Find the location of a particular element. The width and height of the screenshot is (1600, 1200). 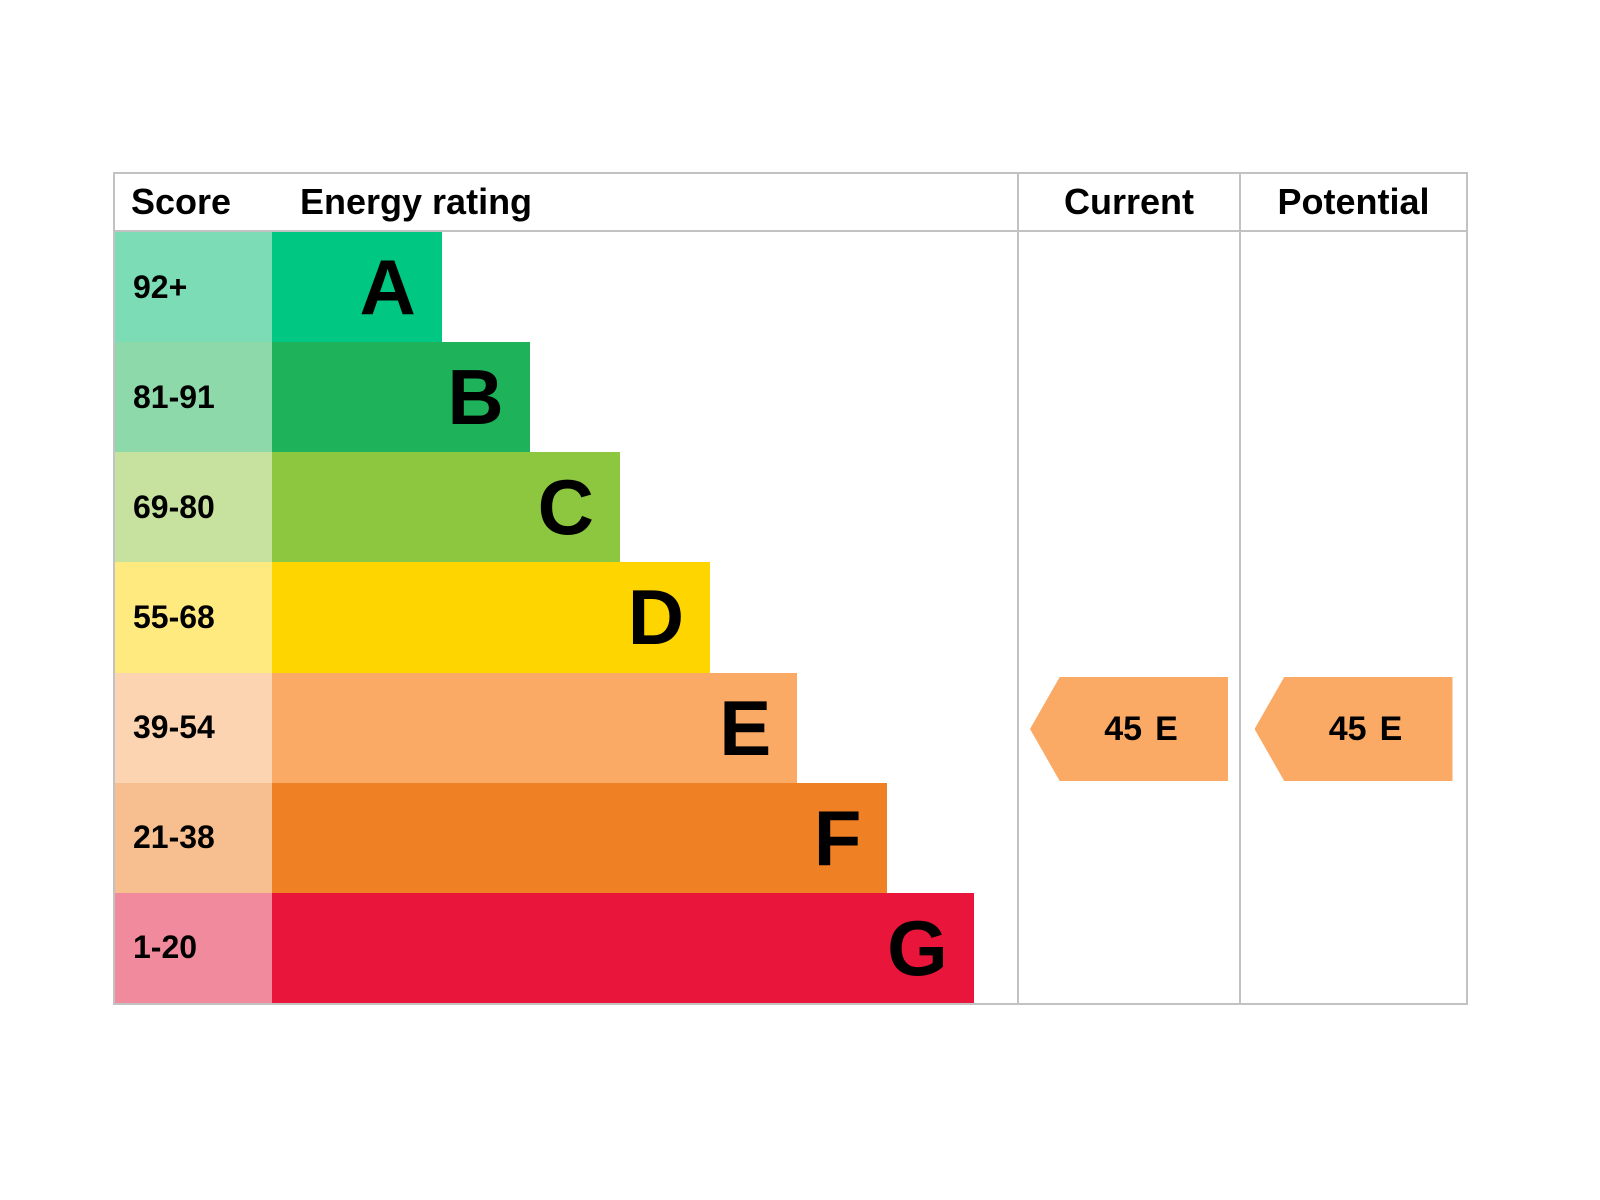

band-score-cell: 21-38 is located at coordinates (193, 837).